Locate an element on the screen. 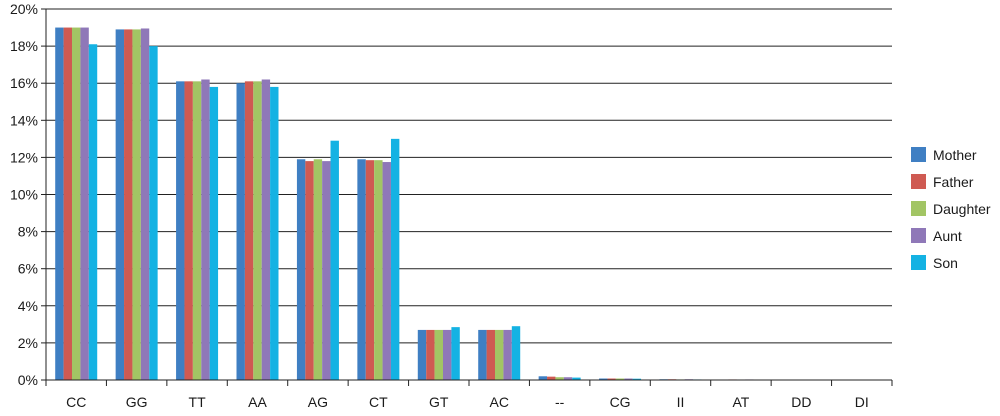 The width and height of the screenshot is (1000, 416). x-tick-label: DI is located at coordinates (862, 402).